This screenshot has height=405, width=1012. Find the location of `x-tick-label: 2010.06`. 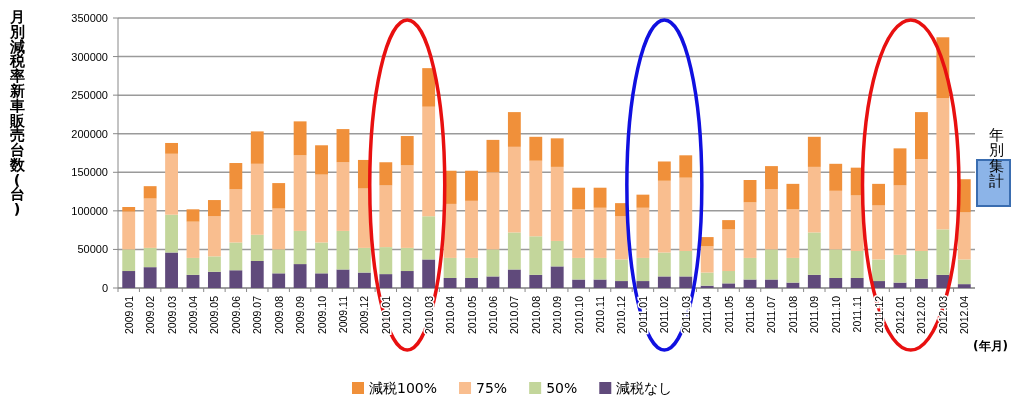

x-tick-label: 2010.06 is located at coordinates (492, 314).